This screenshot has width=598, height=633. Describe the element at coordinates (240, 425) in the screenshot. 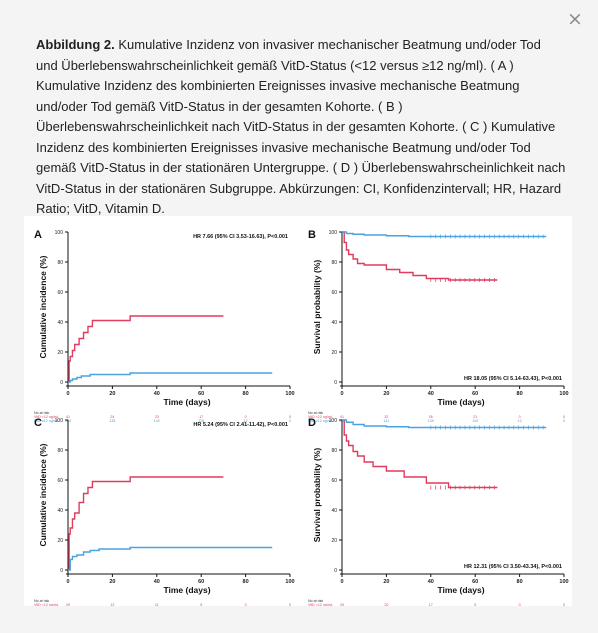

I see `hr-annotation: HR 5.24 (95% CI 2.41-11.42), P<0.001` at that location.